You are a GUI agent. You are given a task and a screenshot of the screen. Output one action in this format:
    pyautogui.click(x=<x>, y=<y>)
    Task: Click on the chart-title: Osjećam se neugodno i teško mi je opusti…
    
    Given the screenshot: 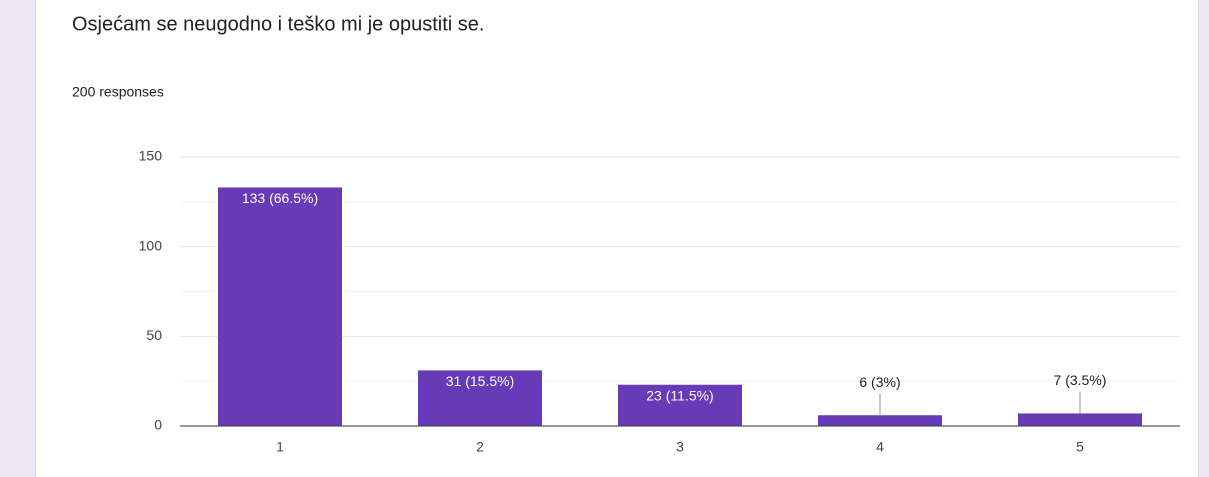 What is the action you would take?
    pyautogui.click(x=278, y=24)
    